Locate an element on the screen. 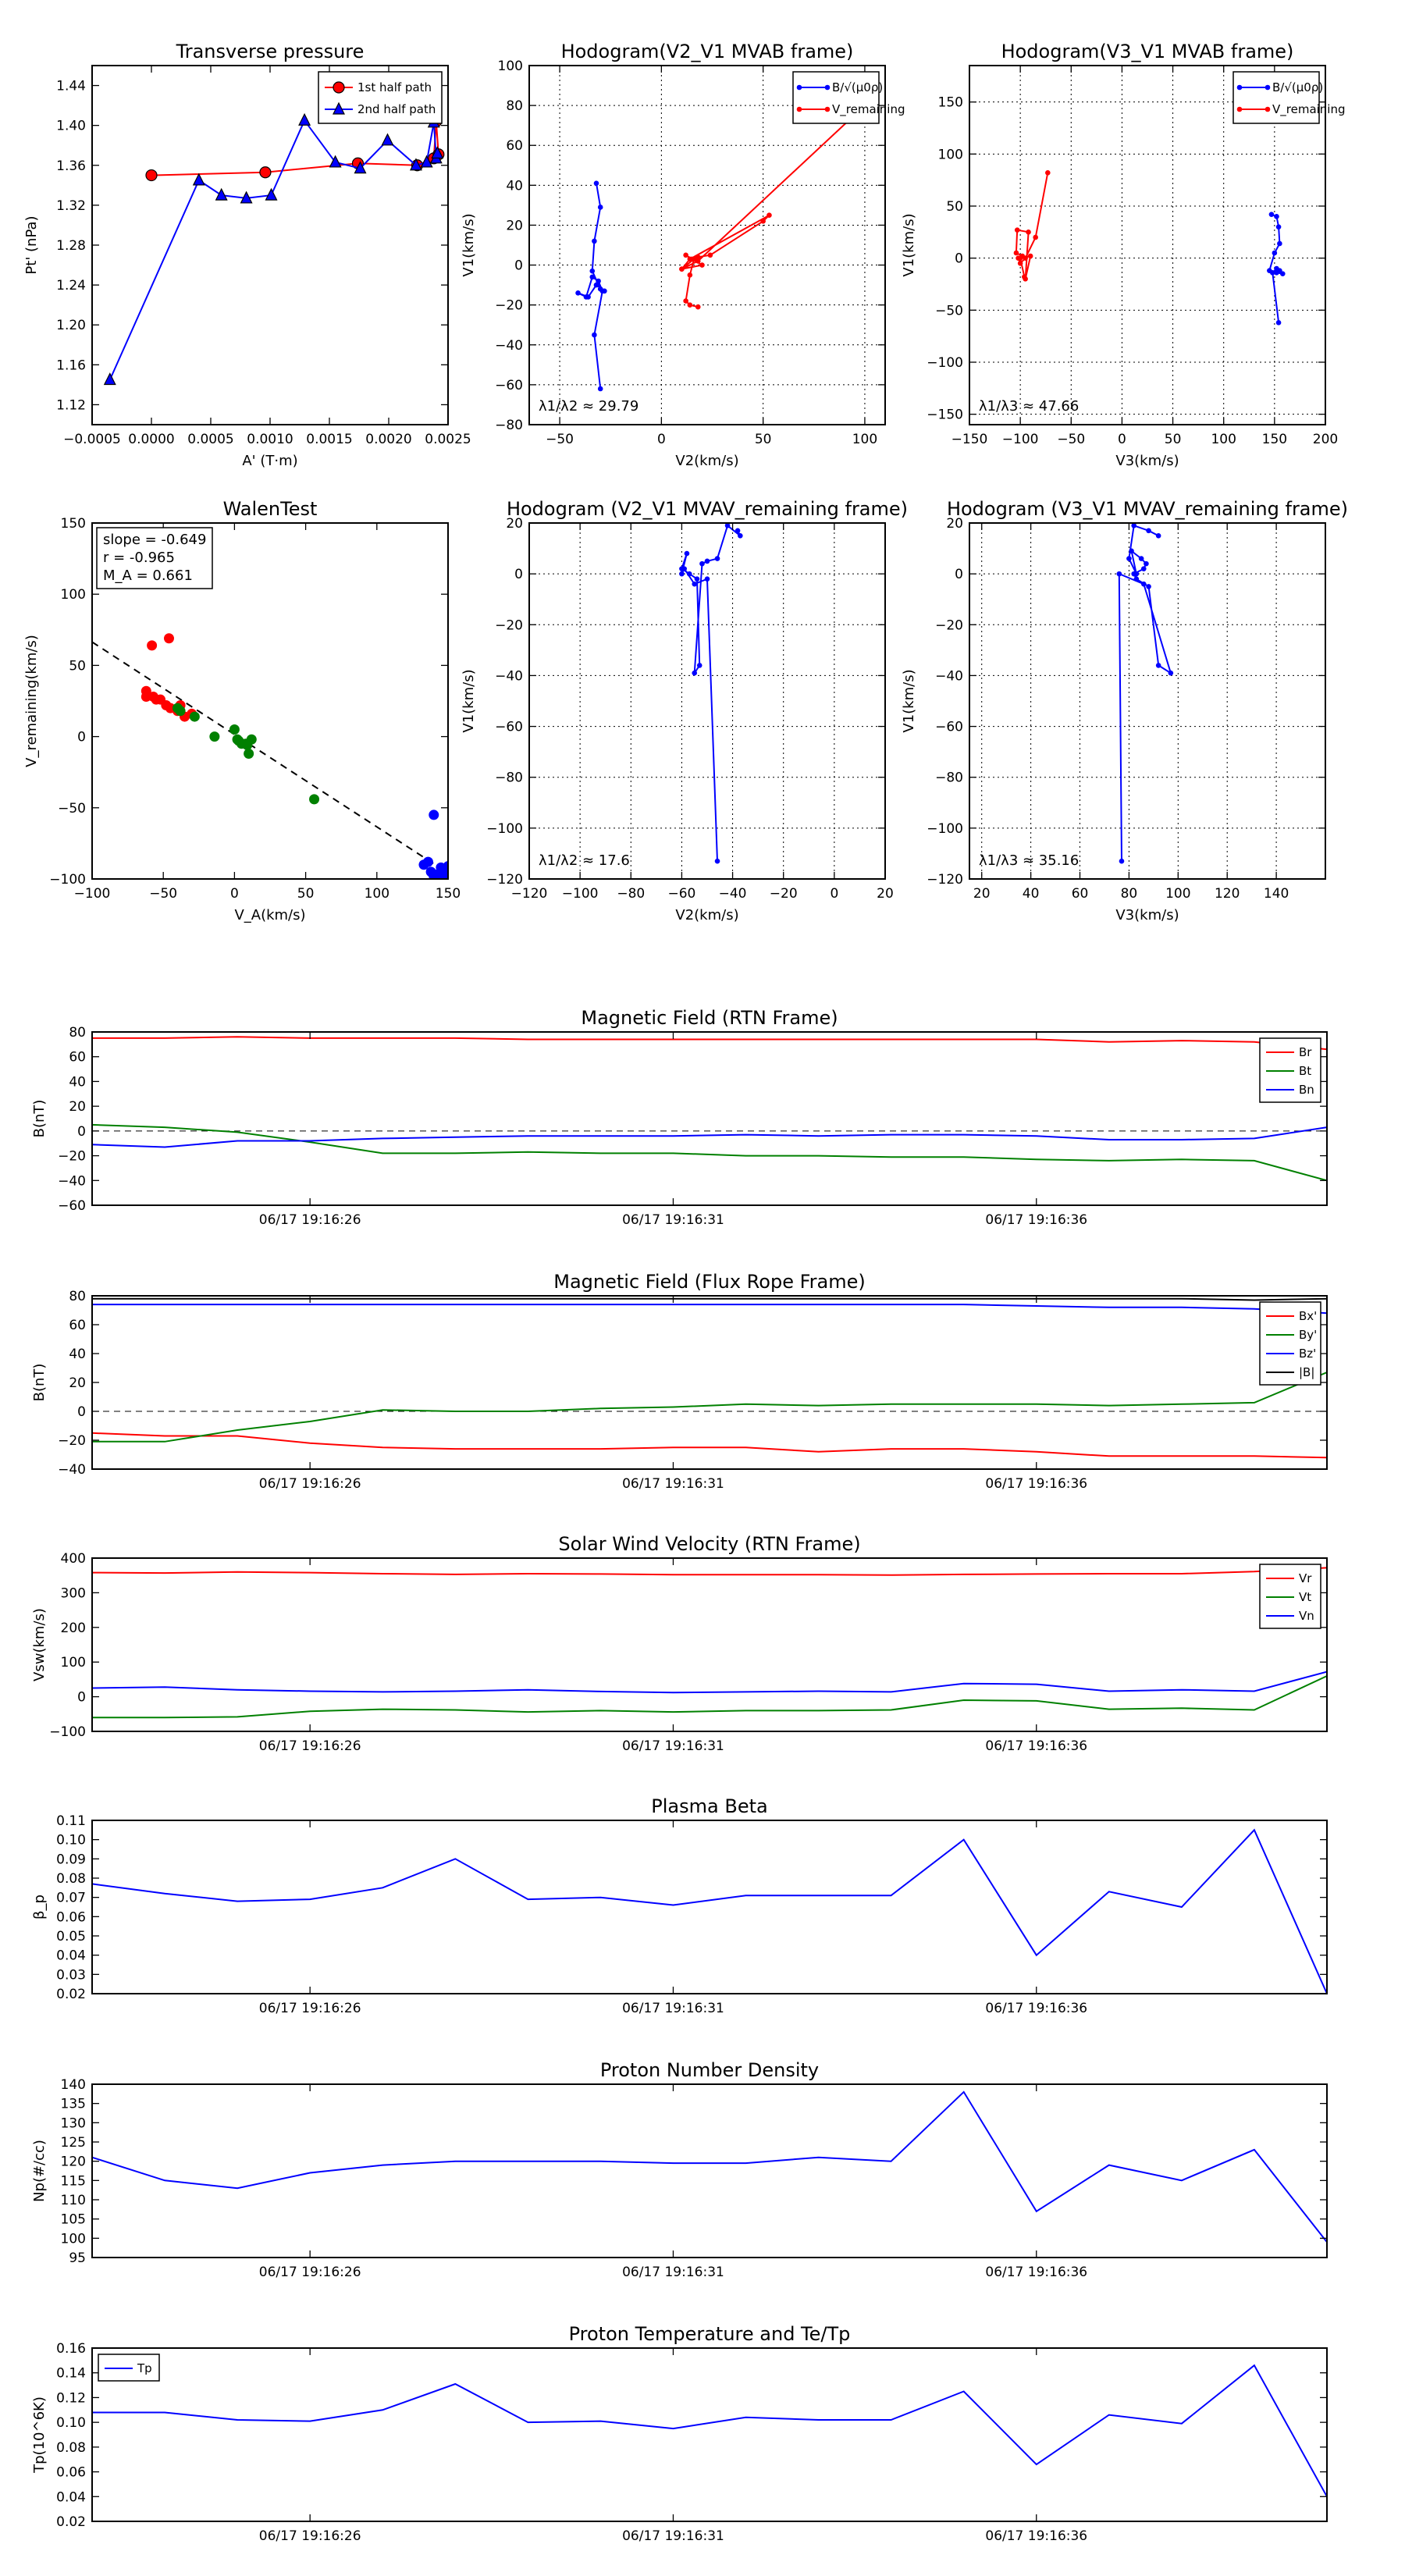  y-tick-label: 60 is located at coordinates (514, 146).